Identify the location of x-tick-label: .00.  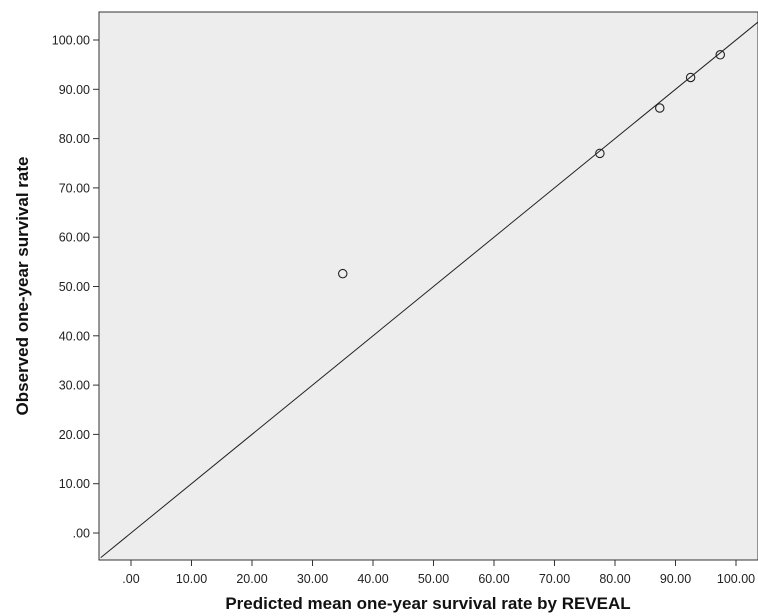
(130, 579).